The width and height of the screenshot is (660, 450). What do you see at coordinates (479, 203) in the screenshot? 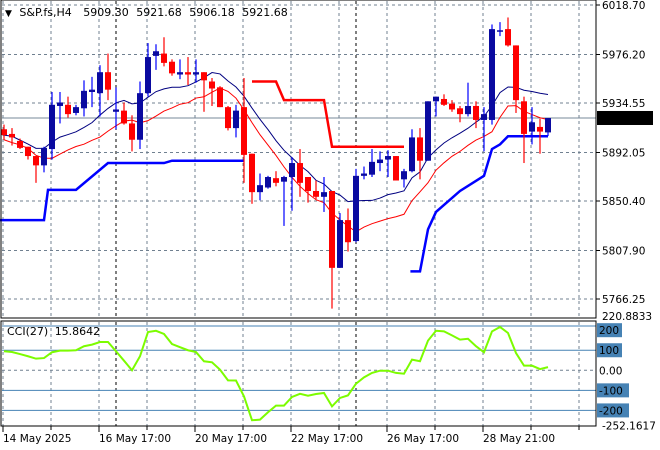
I see `support-stop-line` at bounding box center [479, 203].